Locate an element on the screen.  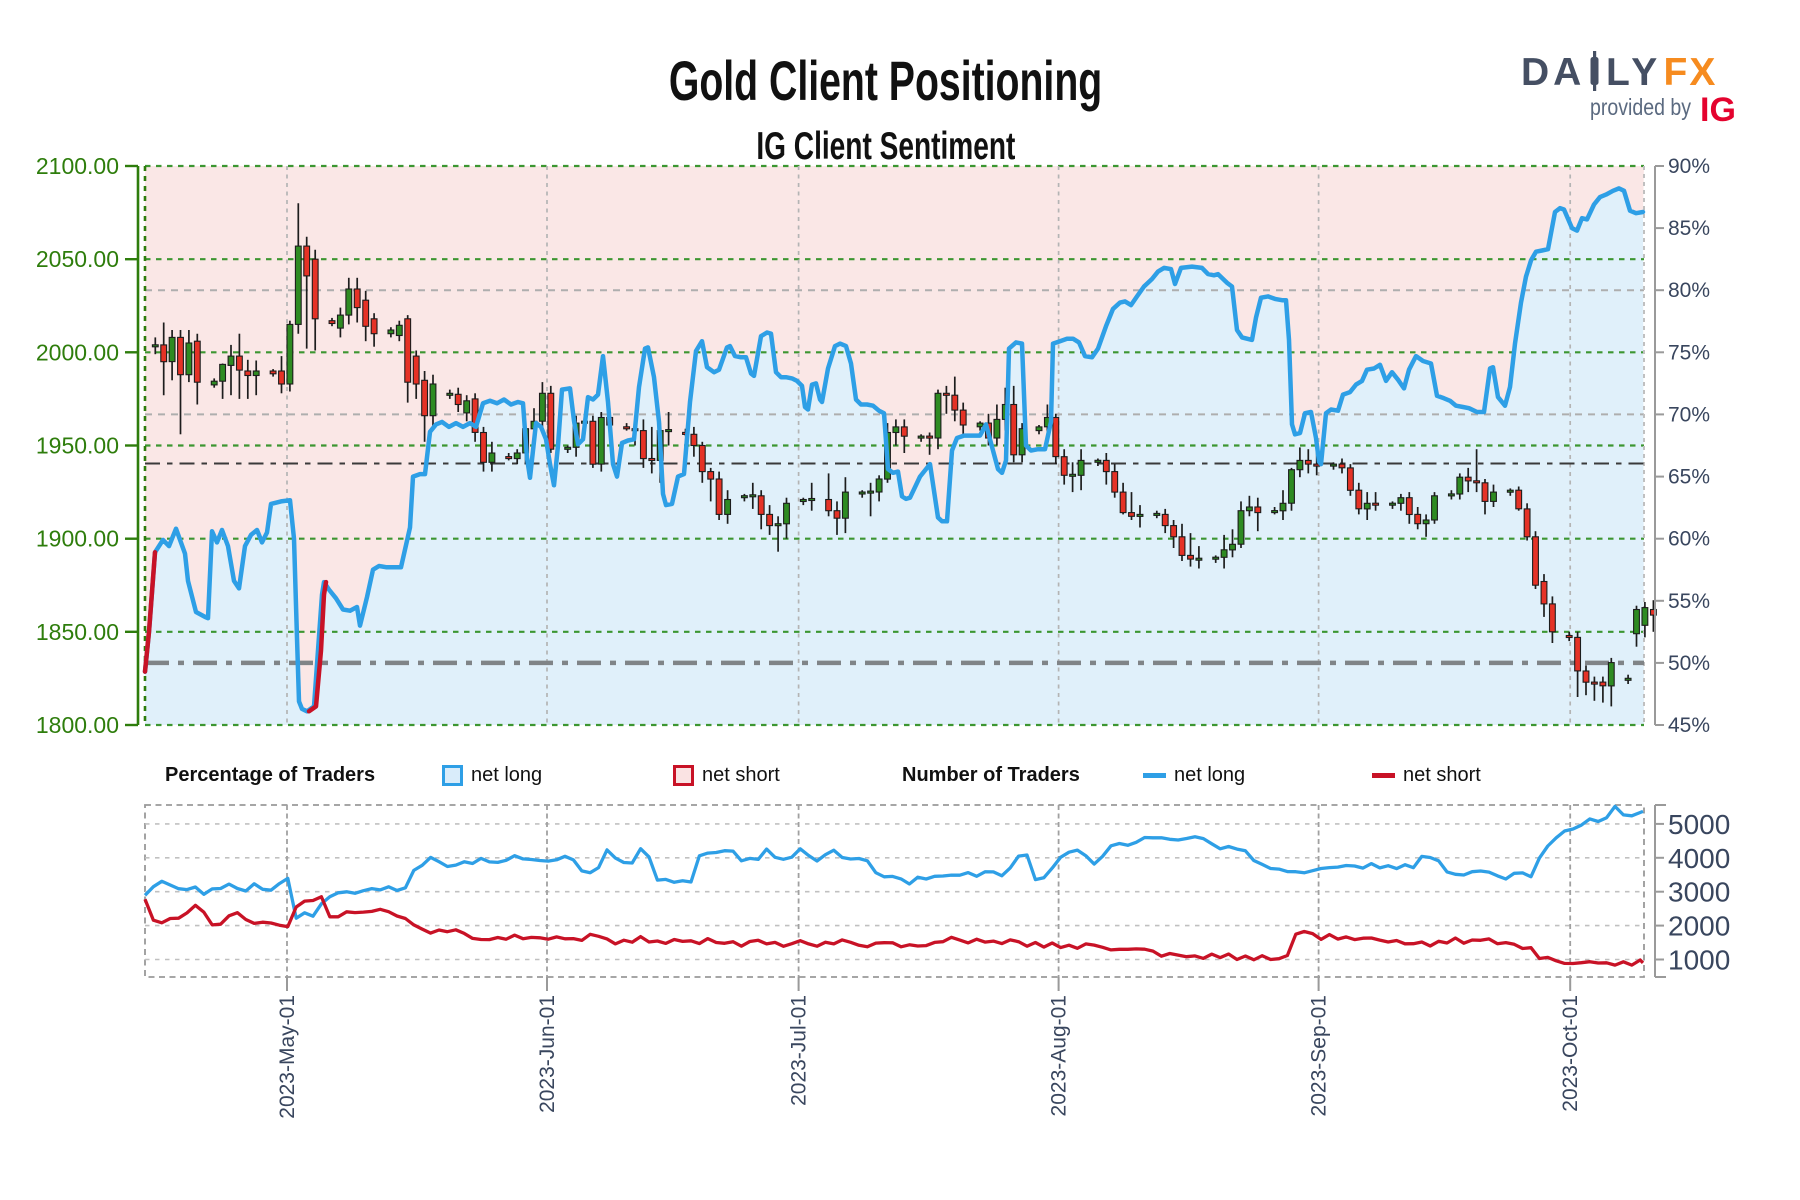
svg-text: 50% is located at coordinates (1689, 663).